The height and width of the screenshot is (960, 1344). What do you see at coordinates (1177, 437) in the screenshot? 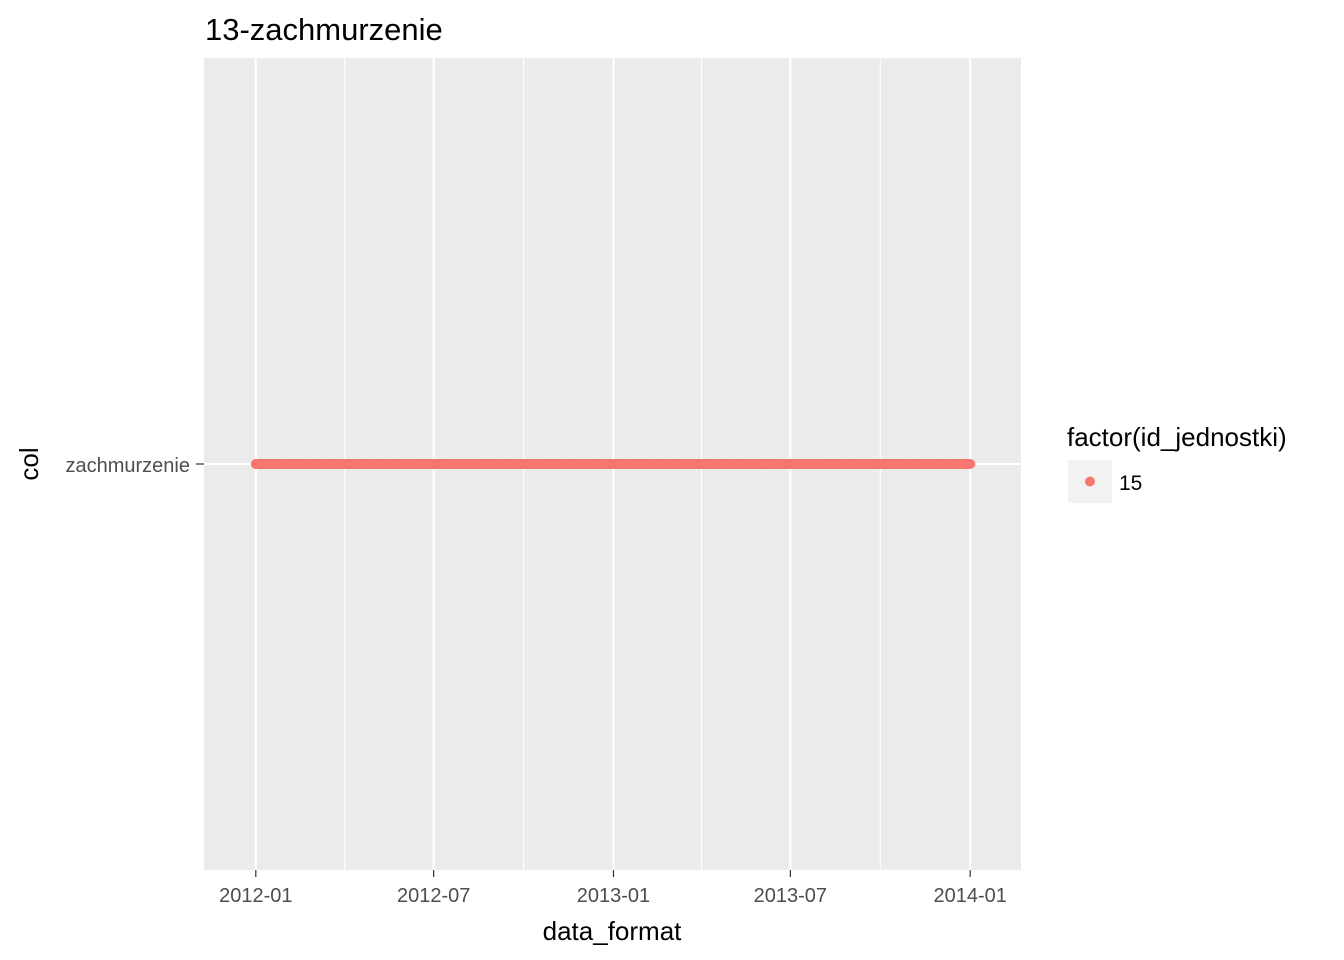
I see `legend-title: factor(id_jednostki)` at bounding box center [1177, 437].